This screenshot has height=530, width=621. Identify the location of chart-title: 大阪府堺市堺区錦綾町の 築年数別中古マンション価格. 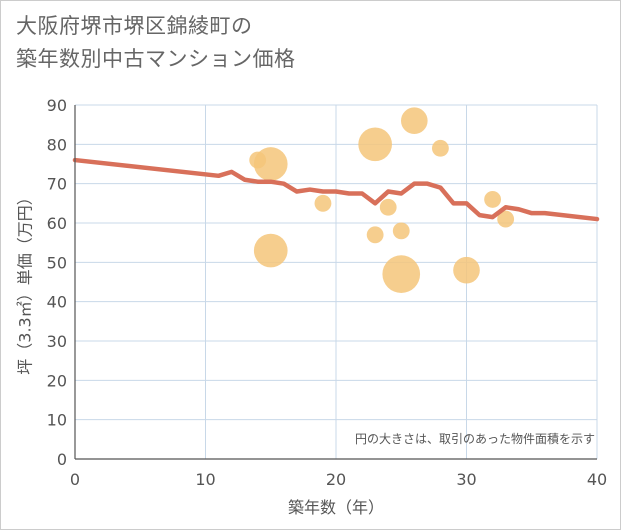
(156, 42).